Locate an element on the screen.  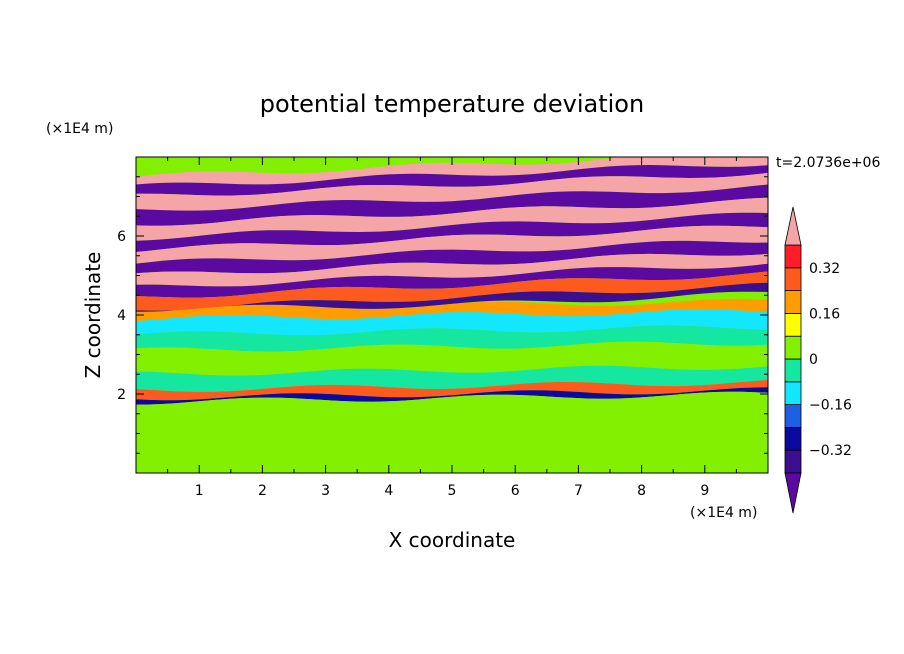
colorbar: 0.32 0.16 0 −0.16 −0.32 is located at coordinates (818, 360).